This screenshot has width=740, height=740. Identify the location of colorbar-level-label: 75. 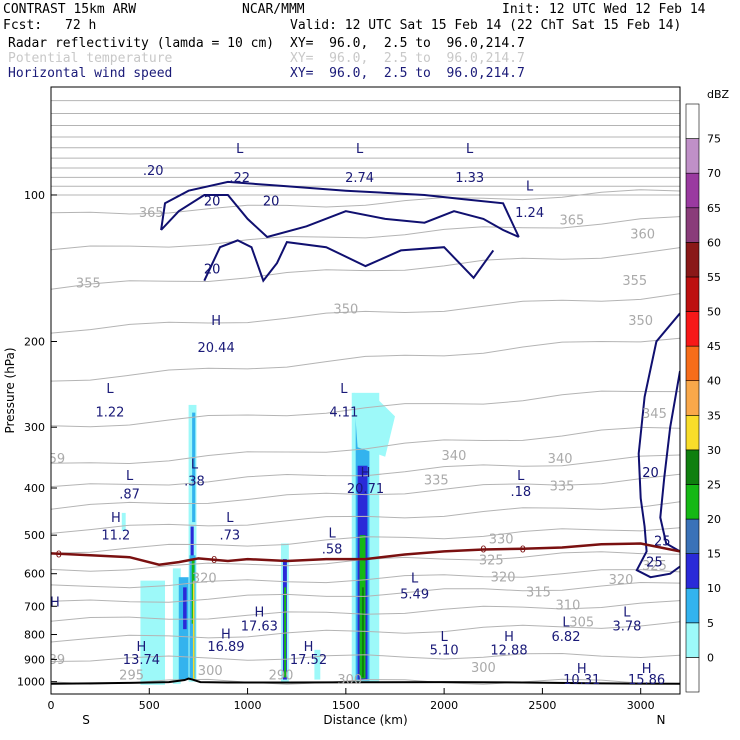
(714, 139).